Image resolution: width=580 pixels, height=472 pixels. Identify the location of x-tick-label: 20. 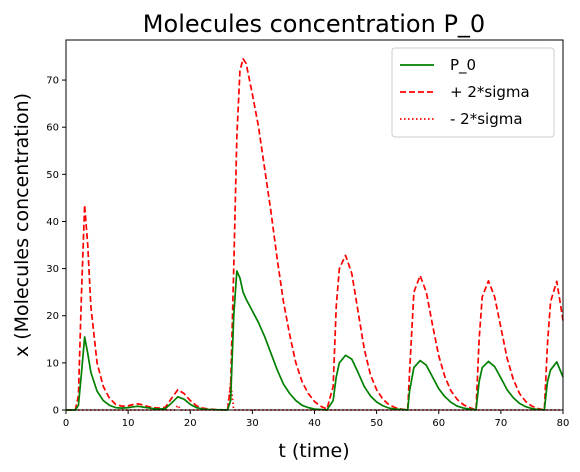
(190, 423).